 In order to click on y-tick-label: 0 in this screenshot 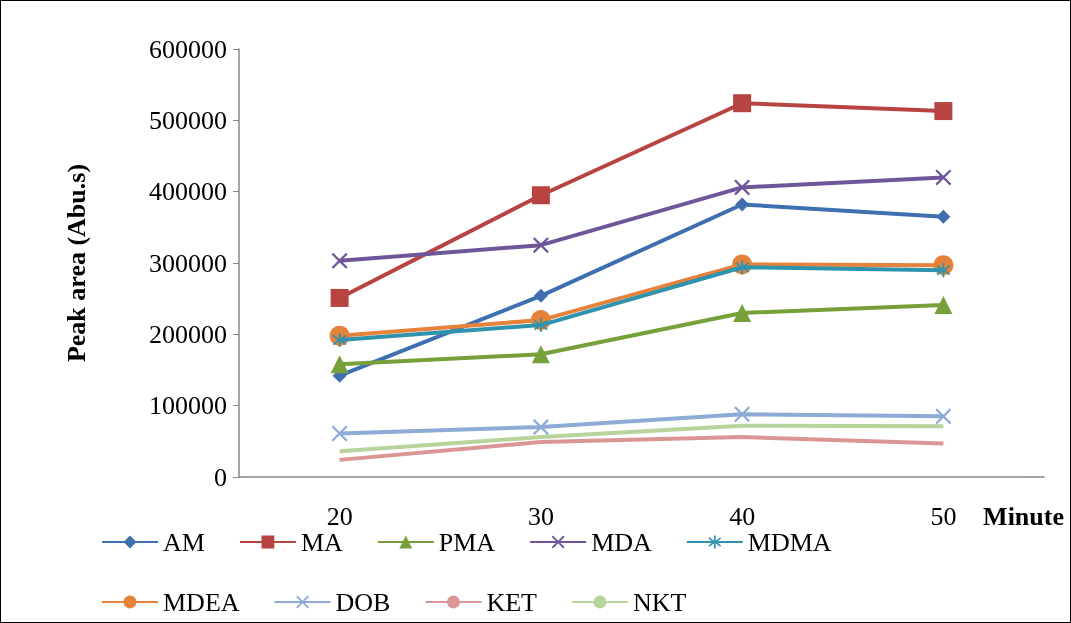, I will do `click(220, 477)`.